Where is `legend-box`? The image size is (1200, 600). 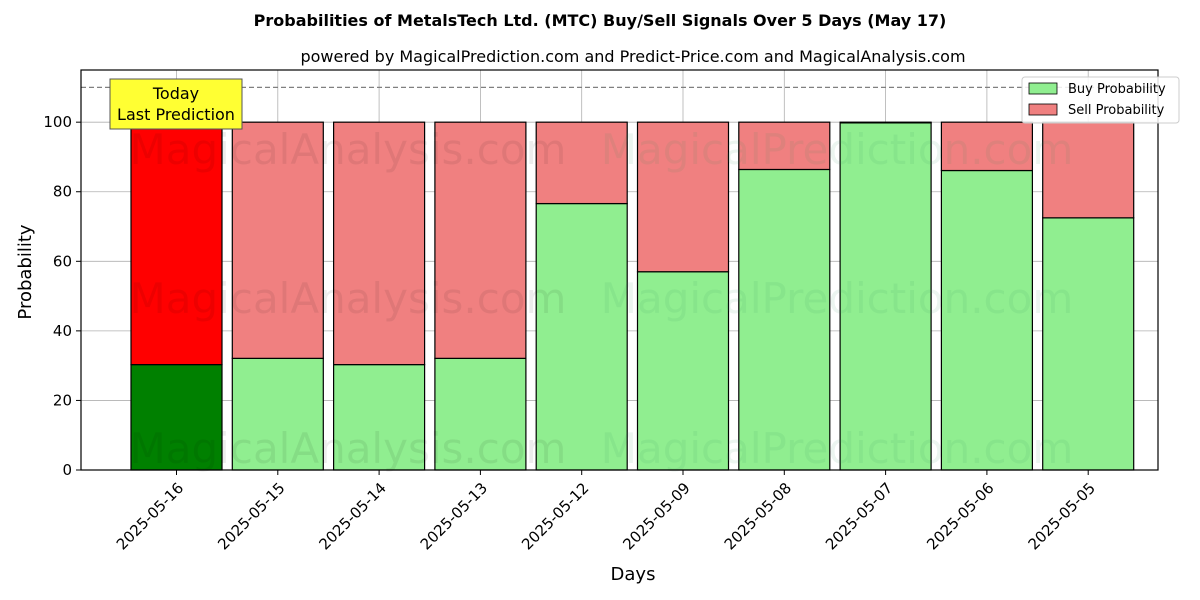
legend-box is located at coordinates (1100, 100).